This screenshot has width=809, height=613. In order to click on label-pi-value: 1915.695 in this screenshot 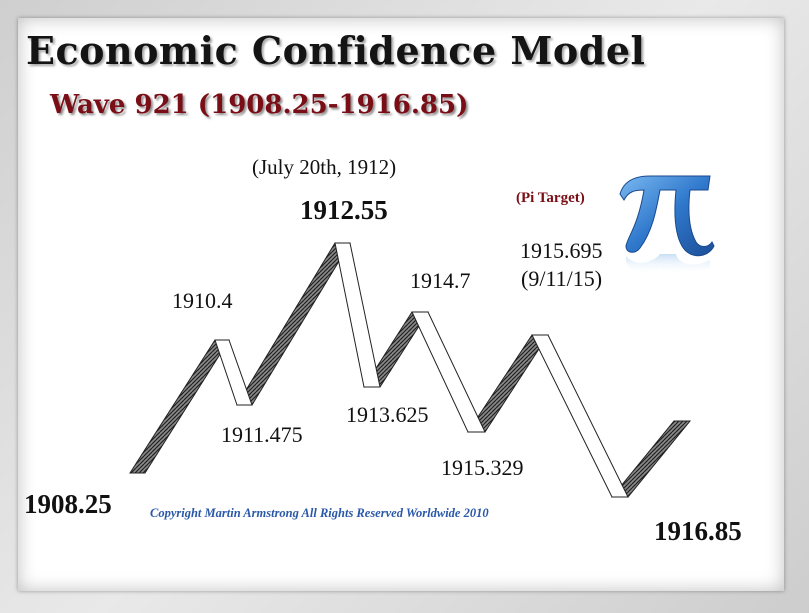, I will do `click(561, 250)`.